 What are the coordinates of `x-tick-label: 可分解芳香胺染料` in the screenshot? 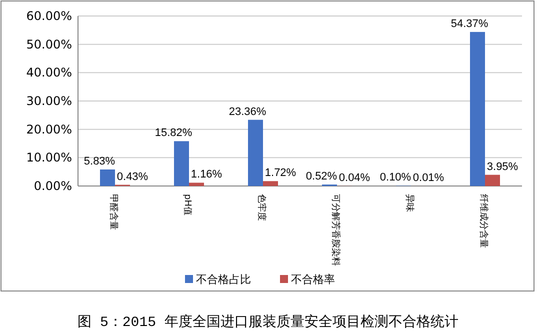 It's located at (335, 230).